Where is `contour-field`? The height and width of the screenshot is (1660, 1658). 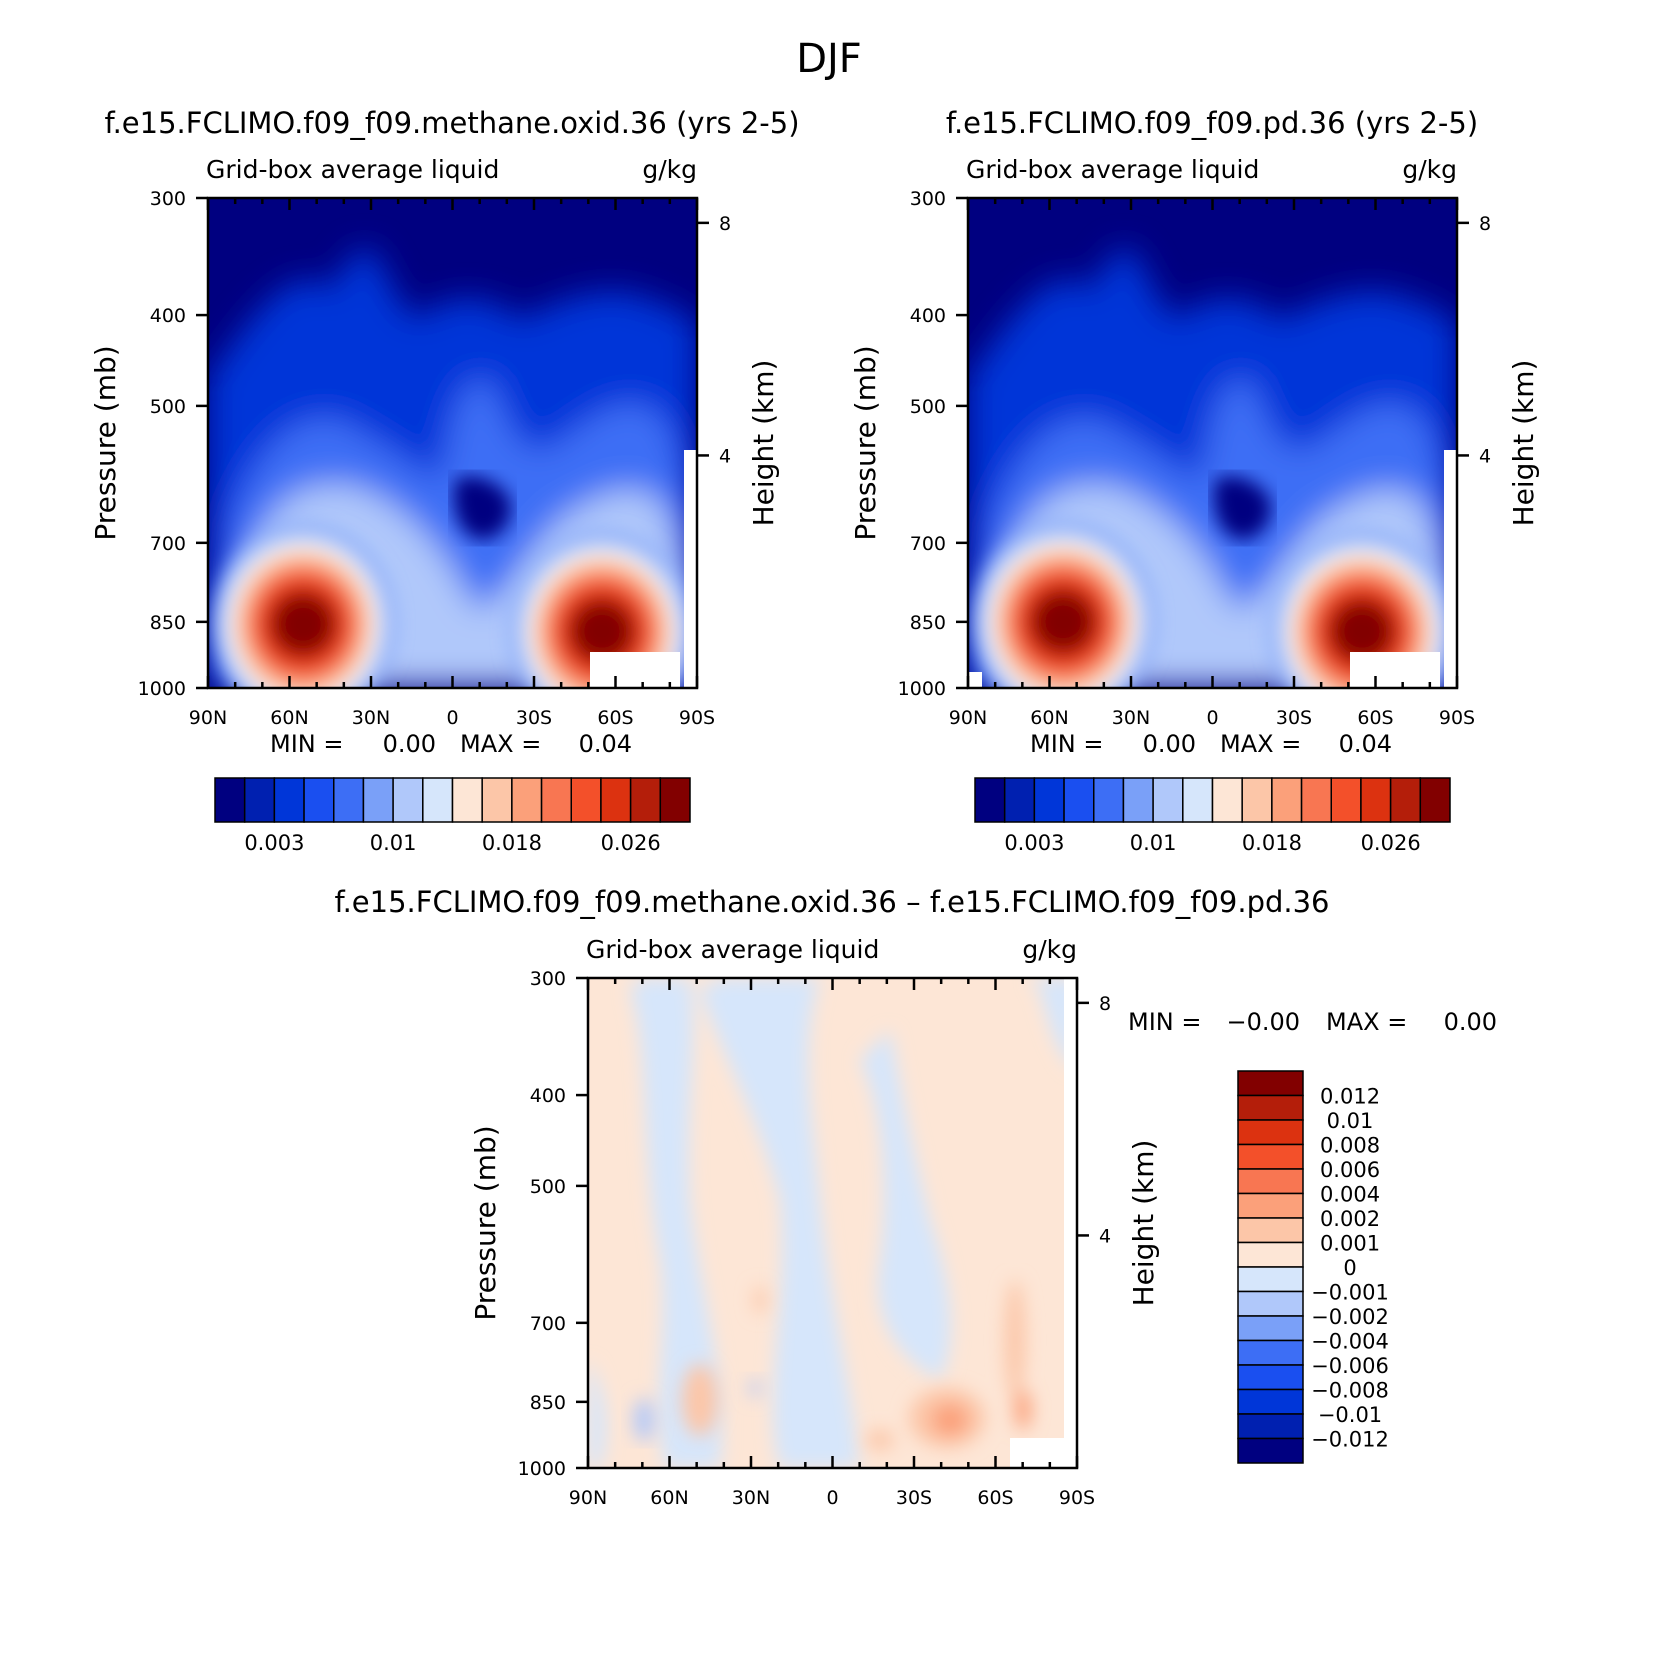
contour-field is located at coordinates (832, 1223).